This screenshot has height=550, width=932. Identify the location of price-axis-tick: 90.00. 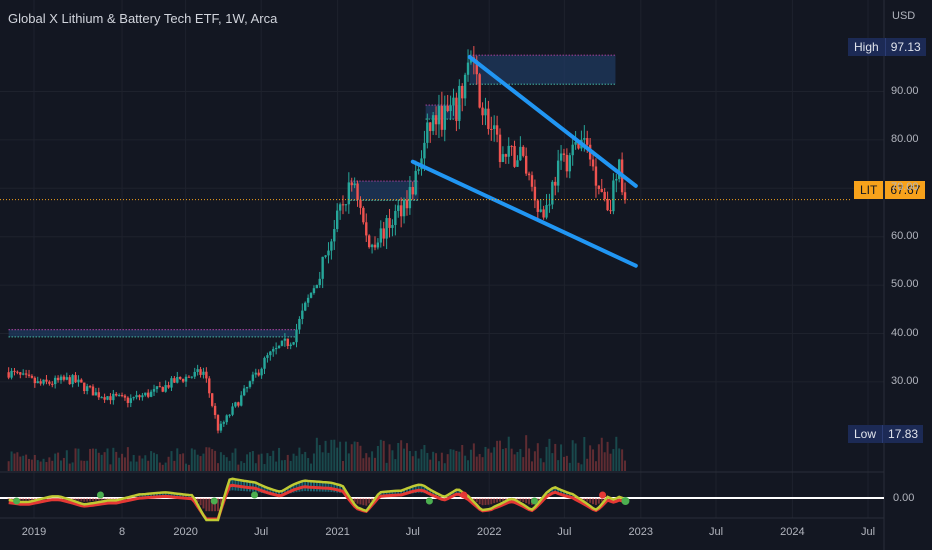
(905, 90).